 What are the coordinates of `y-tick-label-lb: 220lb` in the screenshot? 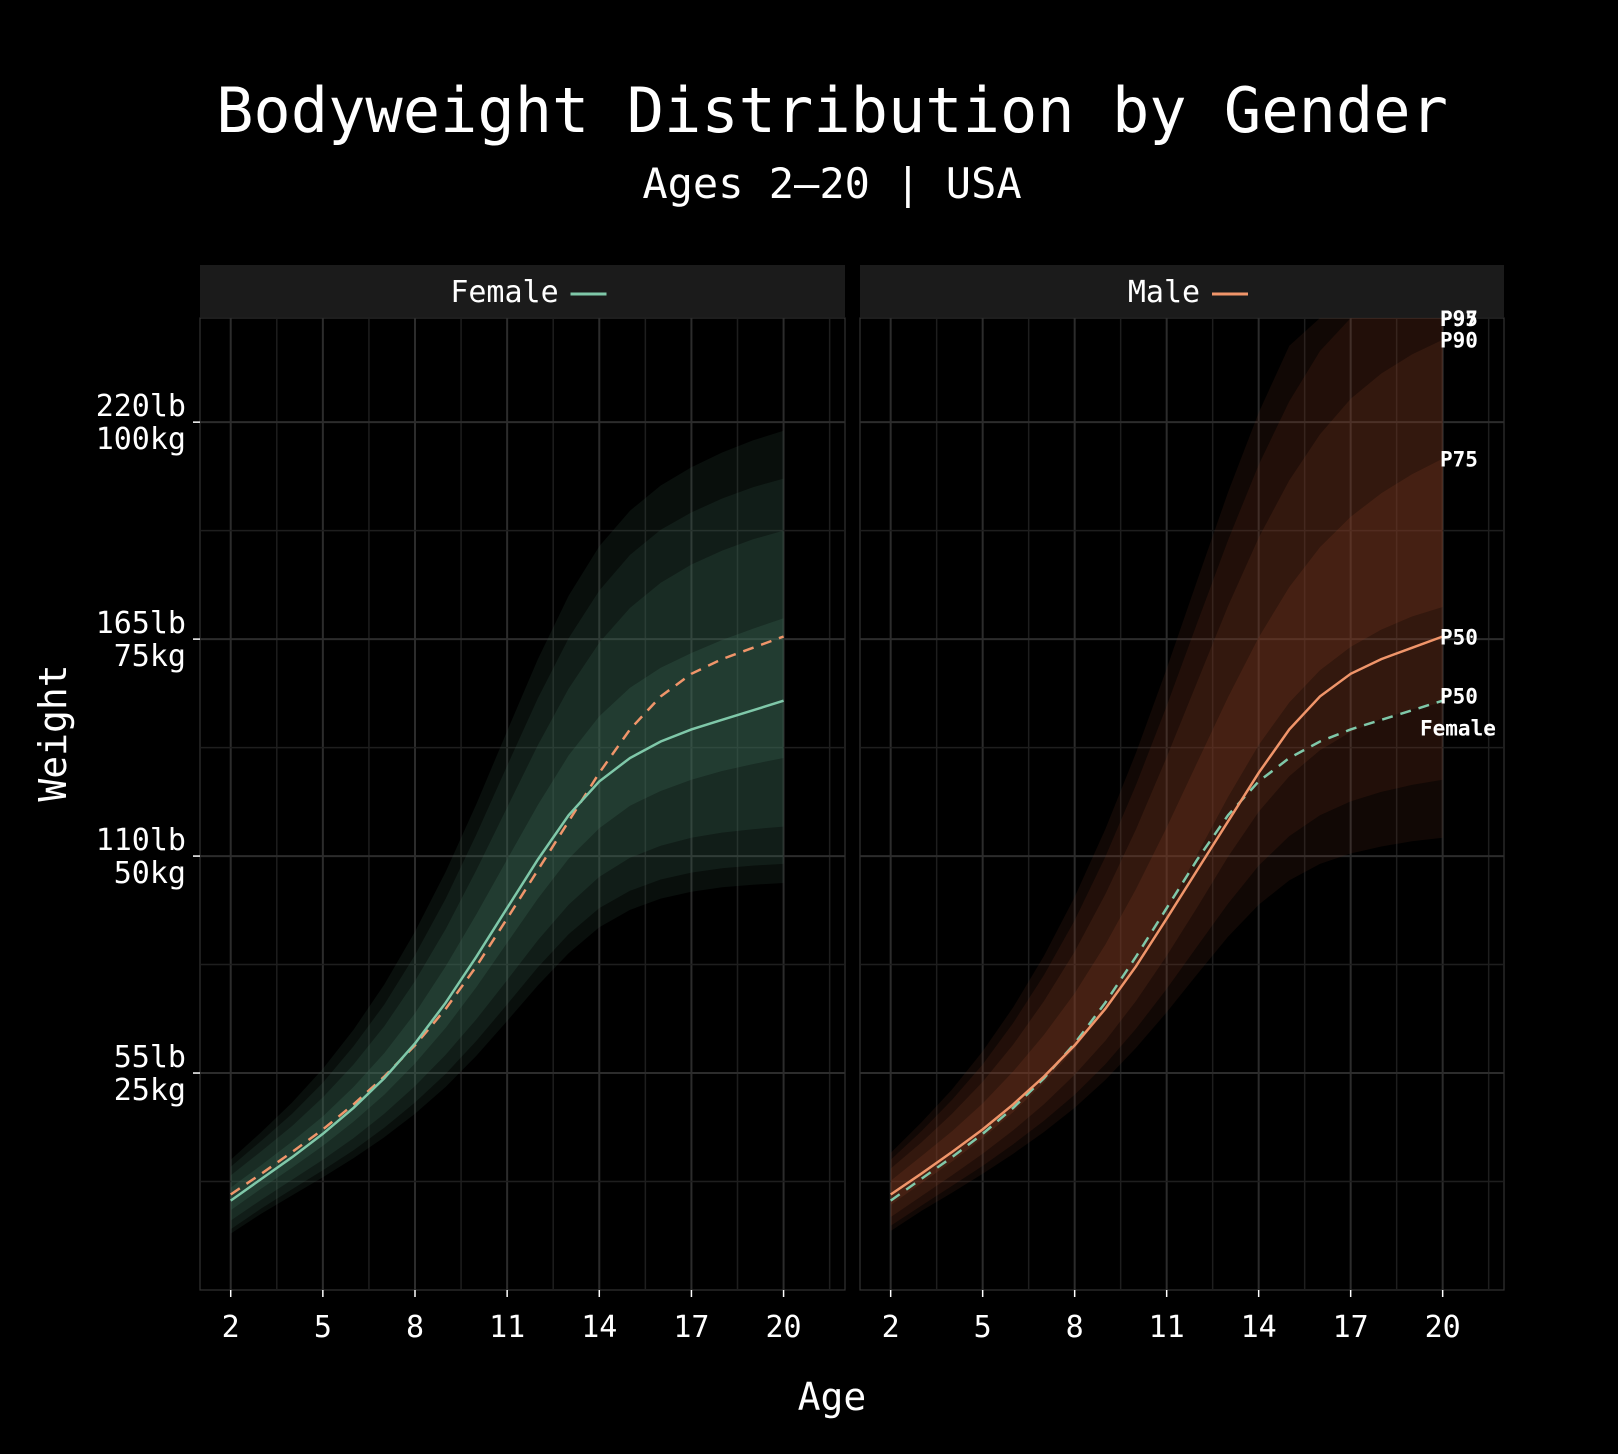 It's located at (141, 406).